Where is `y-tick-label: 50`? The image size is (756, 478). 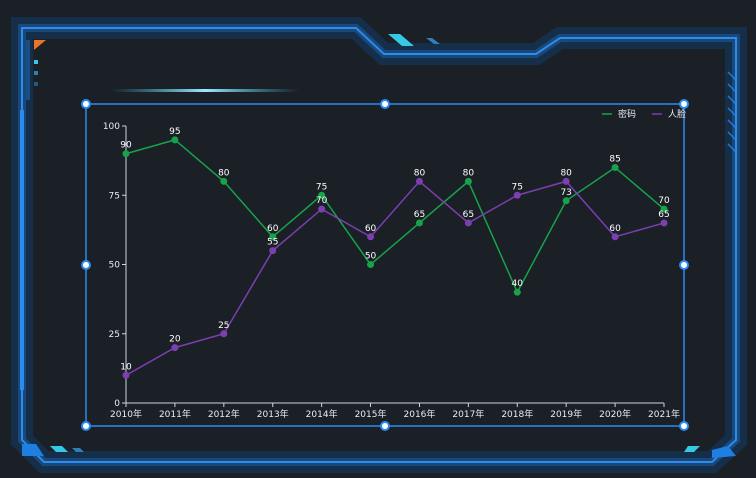
y-tick-label: 50 is located at coordinates (115, 266).